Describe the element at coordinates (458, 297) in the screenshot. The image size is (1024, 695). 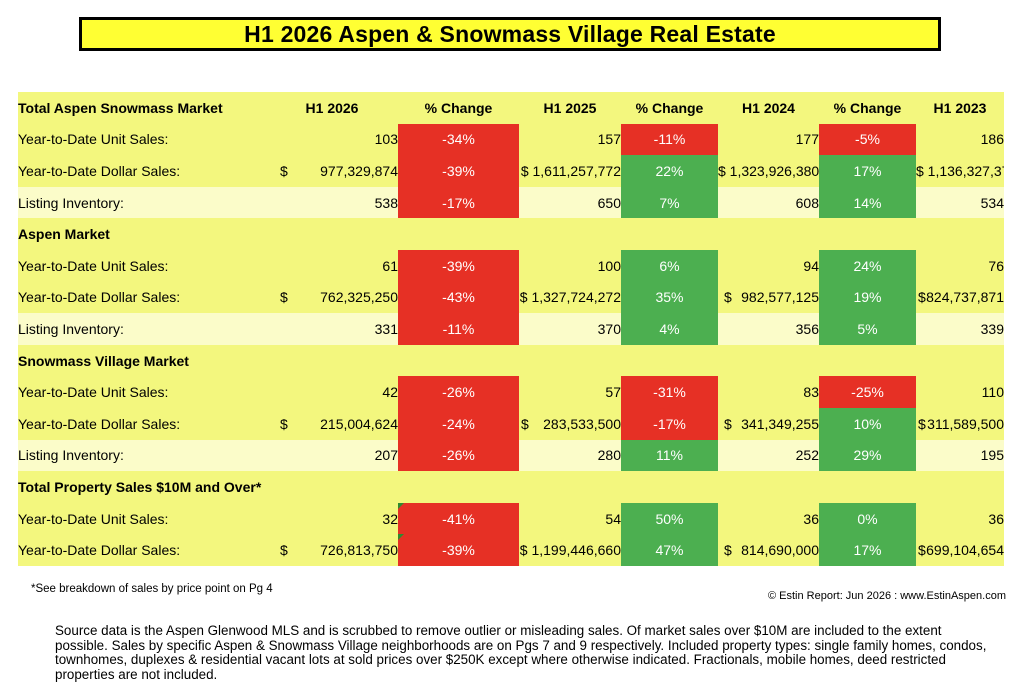
I see `pct-change-1: -43%` at that location.